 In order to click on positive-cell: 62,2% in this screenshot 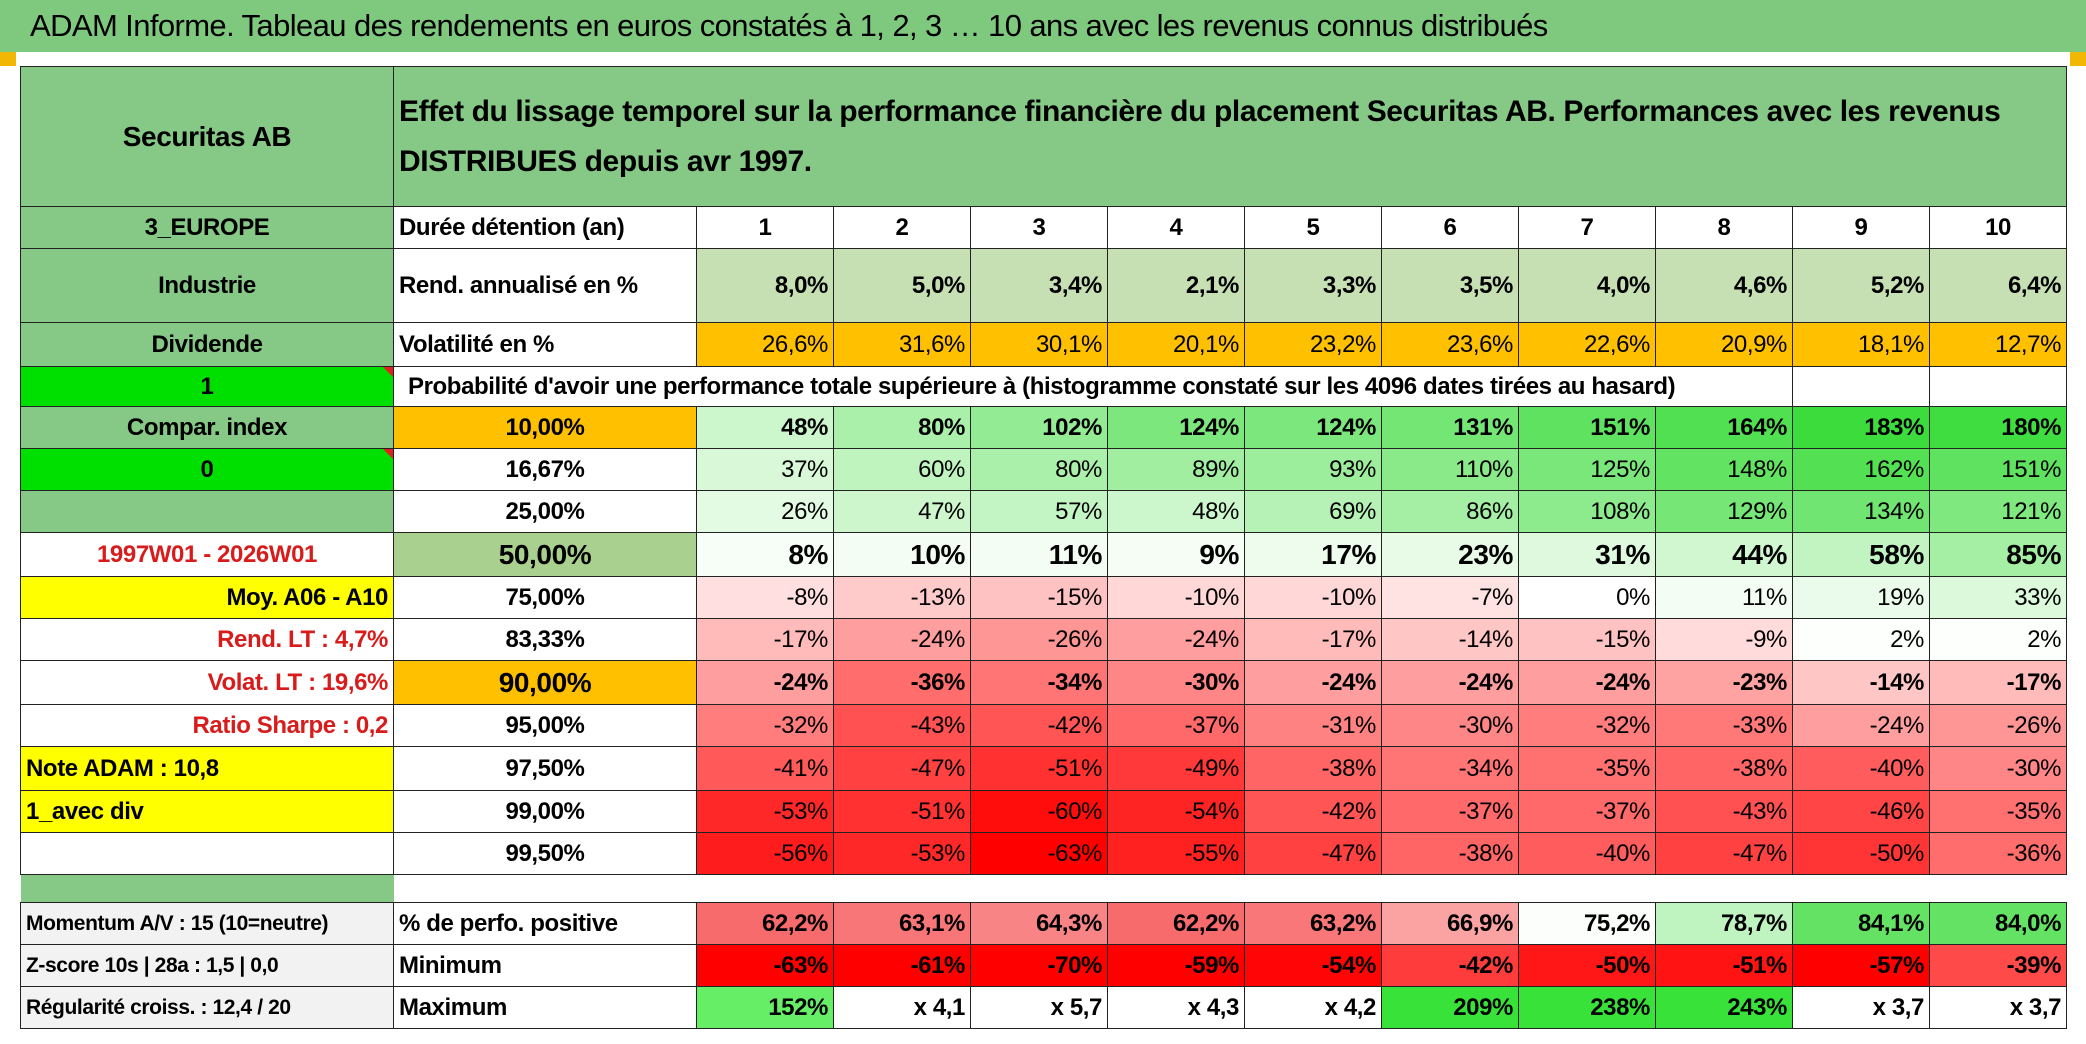, I will do `click(1176, 923)`.